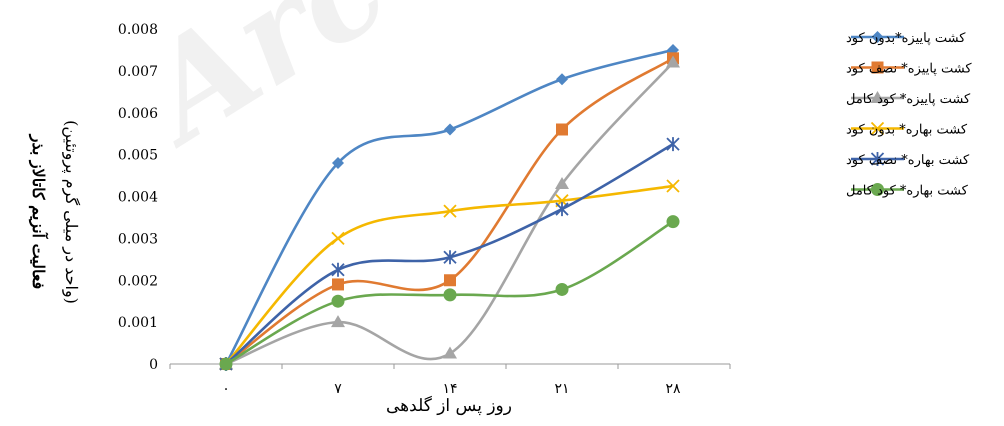 Image resolution: width=1004 pixels, height=426 pixels. I want to click on y-axis-label-line2: (واحد در میلی گرم پروتئین), so click(71, 212).